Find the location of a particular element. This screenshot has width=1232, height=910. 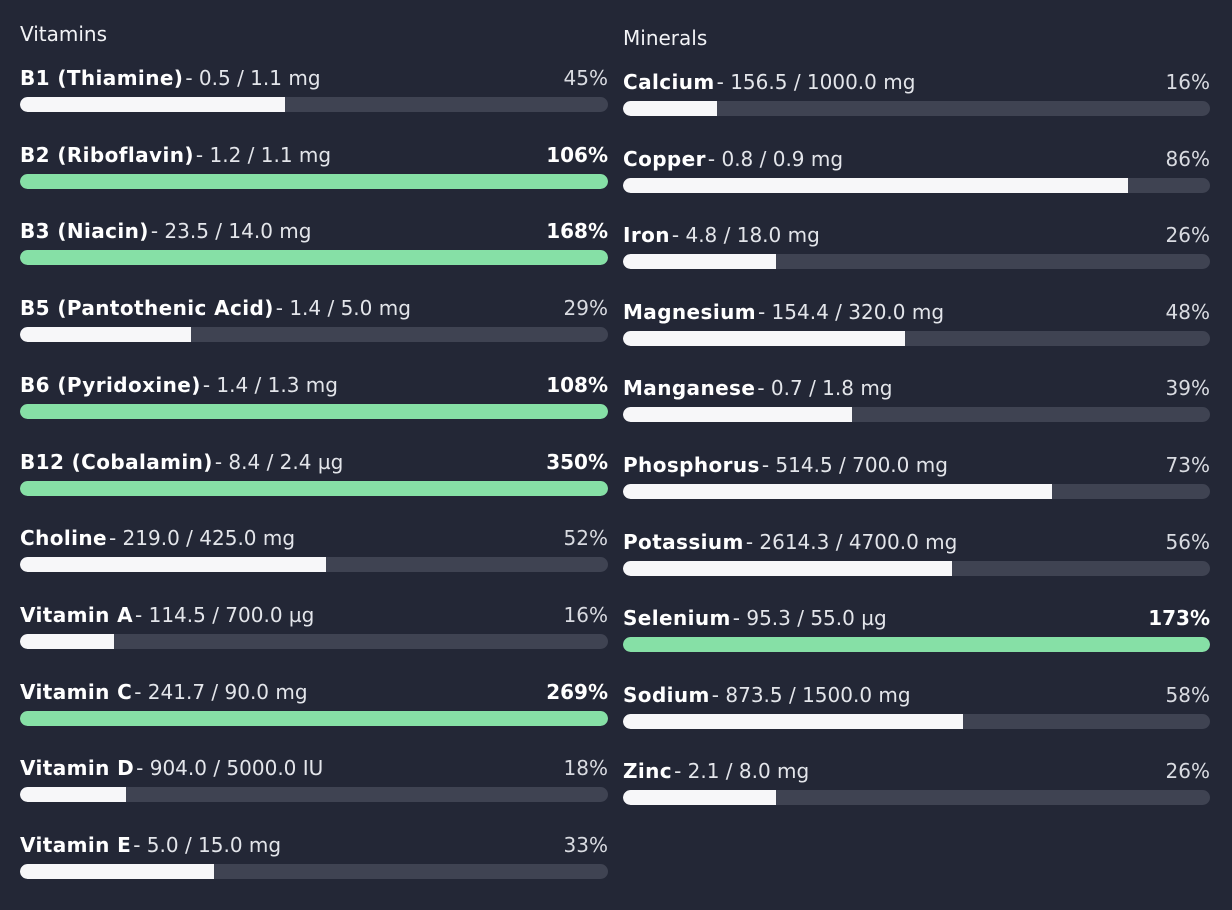

nutrient-name: Vitamin E is located at coordinates (76, 845).